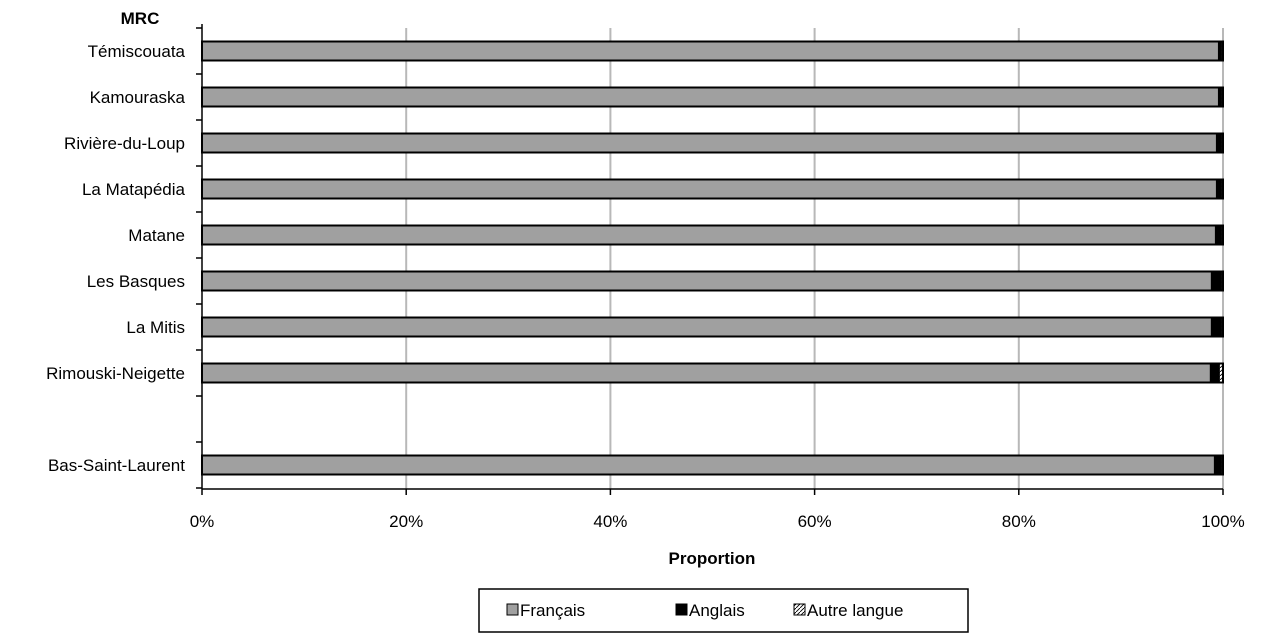 Image resolution: width=1263 pixels, height=633 pixels. What do you see at coordinates (815, 521) in the screenshot?
I see `x-tick-label: 60%` at bounding box center [815, 521].